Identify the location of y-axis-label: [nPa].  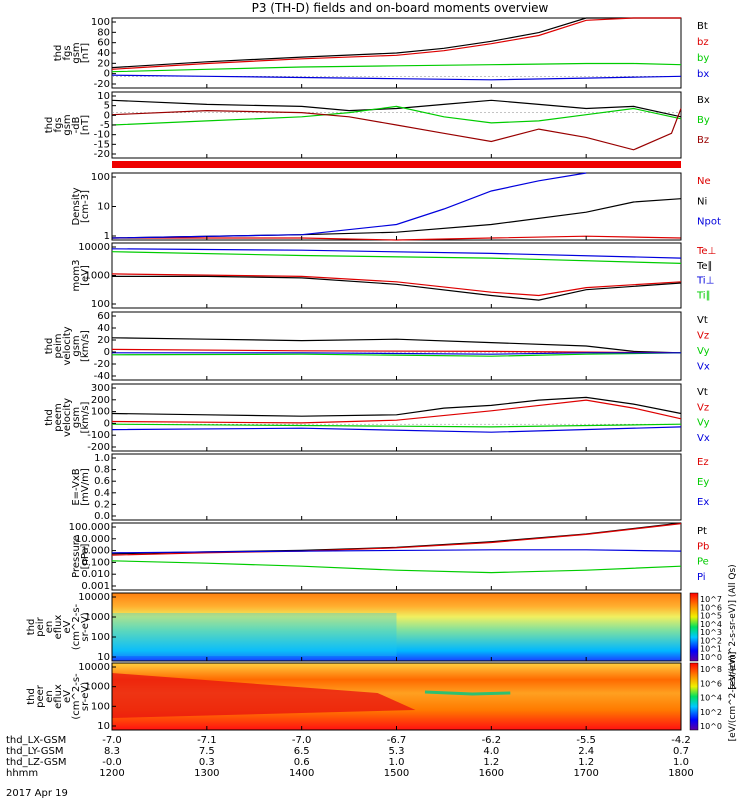
(85, 556).